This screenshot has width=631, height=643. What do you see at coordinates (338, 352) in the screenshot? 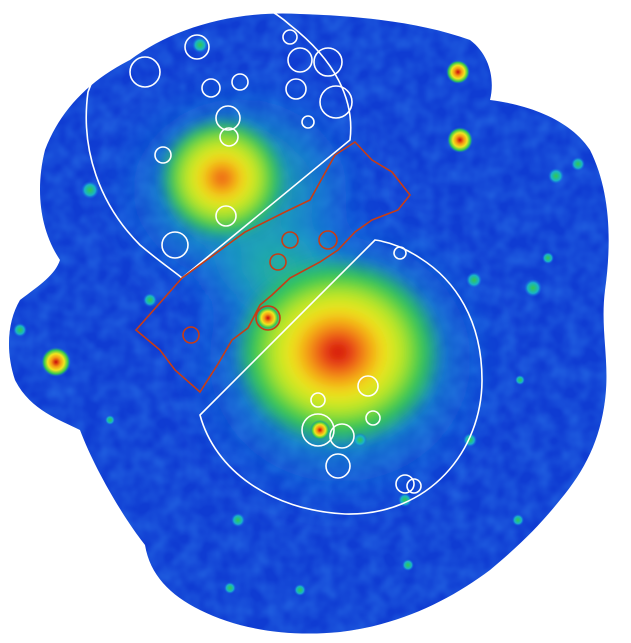
I see `cluster-south-core` at bounding box center [338, 352].